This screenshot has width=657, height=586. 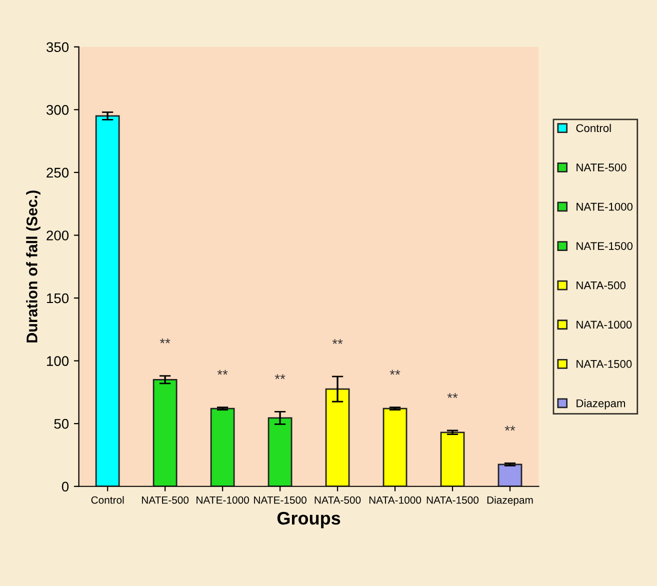 I want to click on x-tick-label: NATA-1500, so click(x=452, y=500).